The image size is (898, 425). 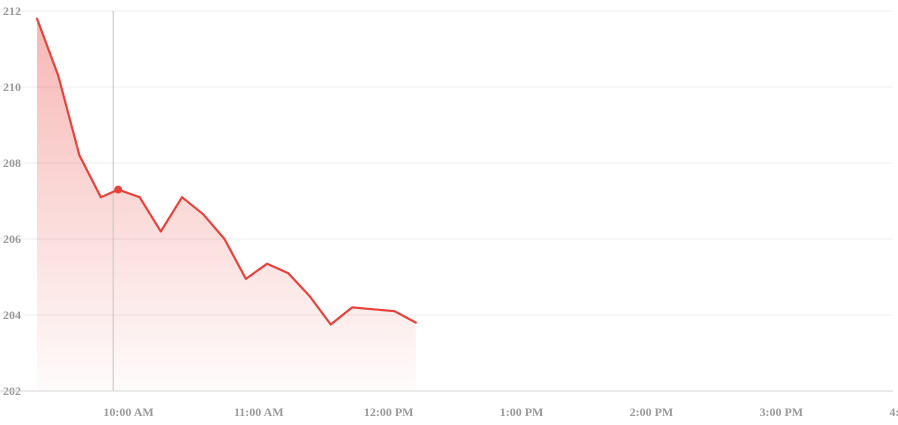 What do you see at coordinates (259, 412) in the screenshot?
I see `x-tick-label: 11:00 AM` at bounding box center [259, 412].